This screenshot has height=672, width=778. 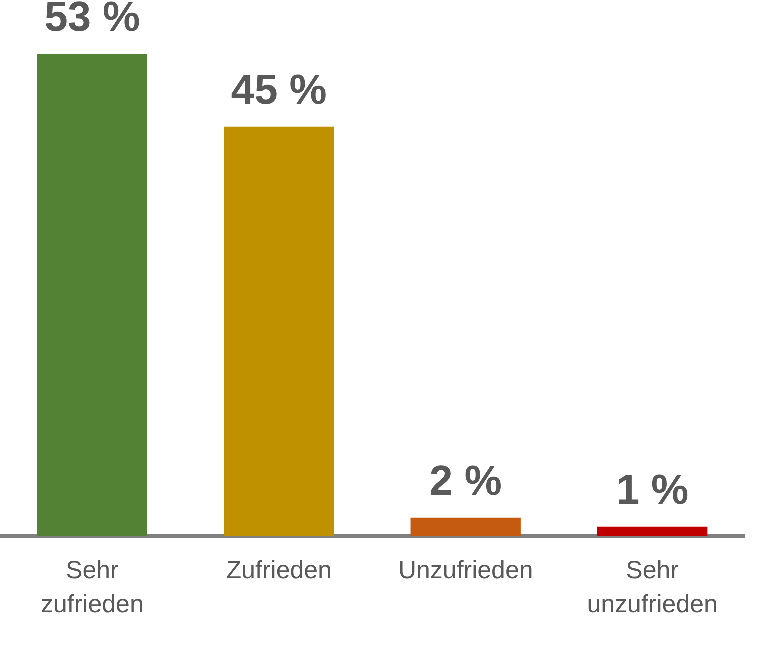 What do you see at coordinates (466, 480) in the screenshot?
I see `data-label: 2 %` at bounding box center [466, 480].